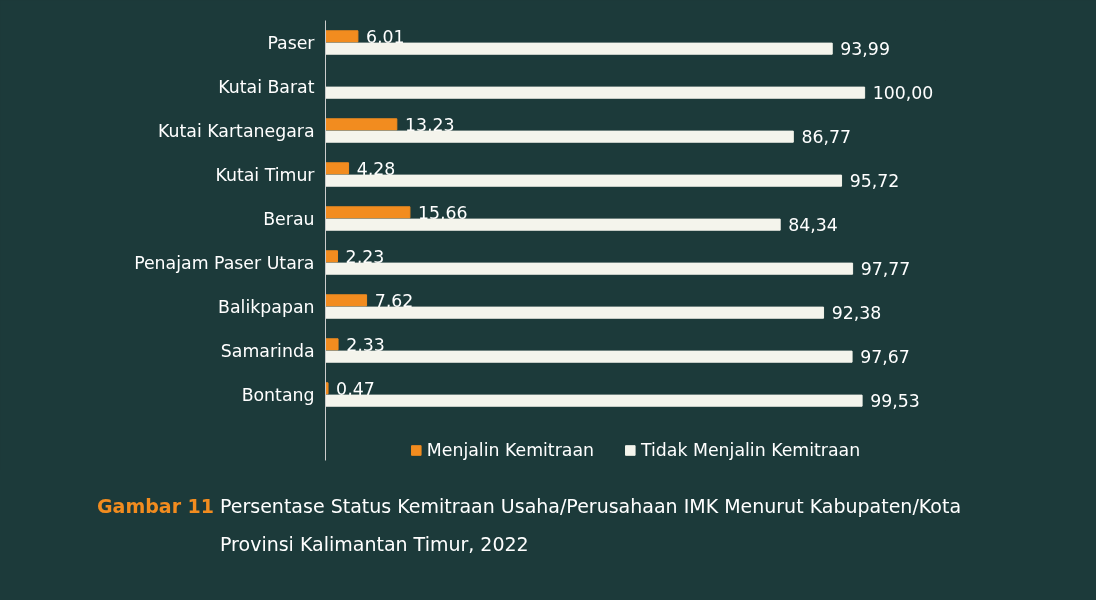 The image size is (1096, 600). I want to click on y-tick-label: Bontang, so click(278, 394).